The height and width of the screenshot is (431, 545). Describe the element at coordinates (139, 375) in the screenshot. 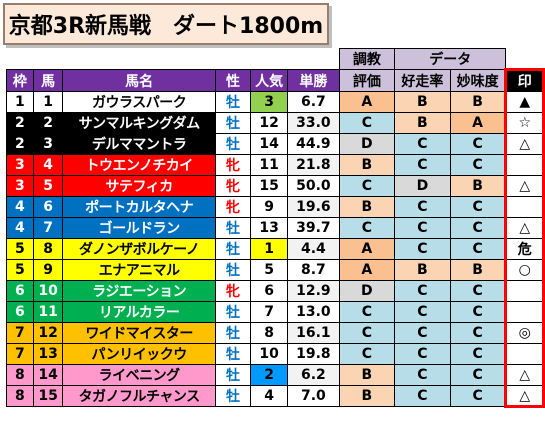

I see `horse-name-cell: ライベニング` at that location.